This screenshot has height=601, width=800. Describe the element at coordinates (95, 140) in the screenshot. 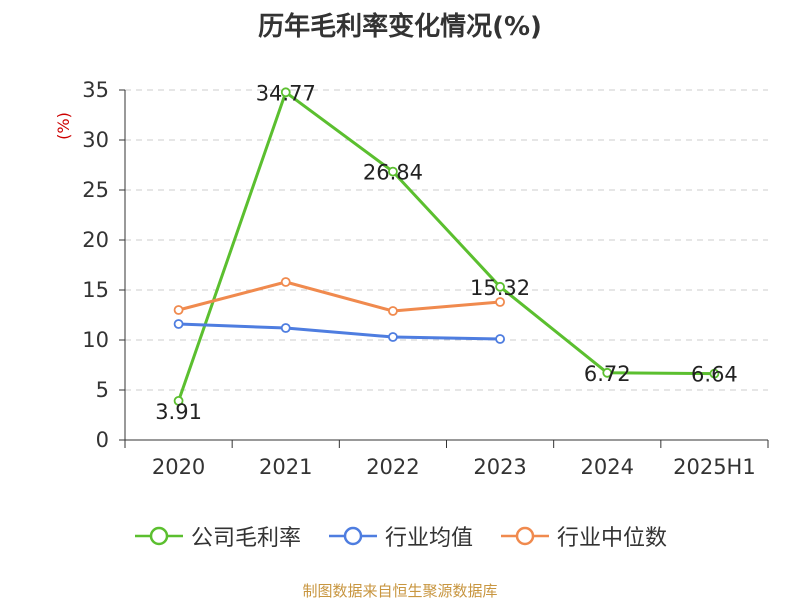

I see `y-tick-label: 30` at that location.